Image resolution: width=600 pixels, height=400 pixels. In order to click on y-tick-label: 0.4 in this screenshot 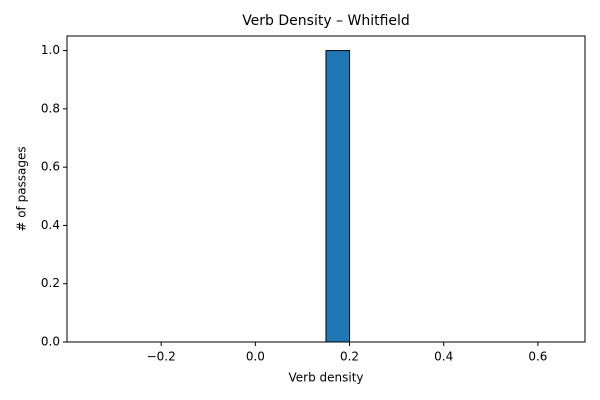, I will do `click(50, 225)`.